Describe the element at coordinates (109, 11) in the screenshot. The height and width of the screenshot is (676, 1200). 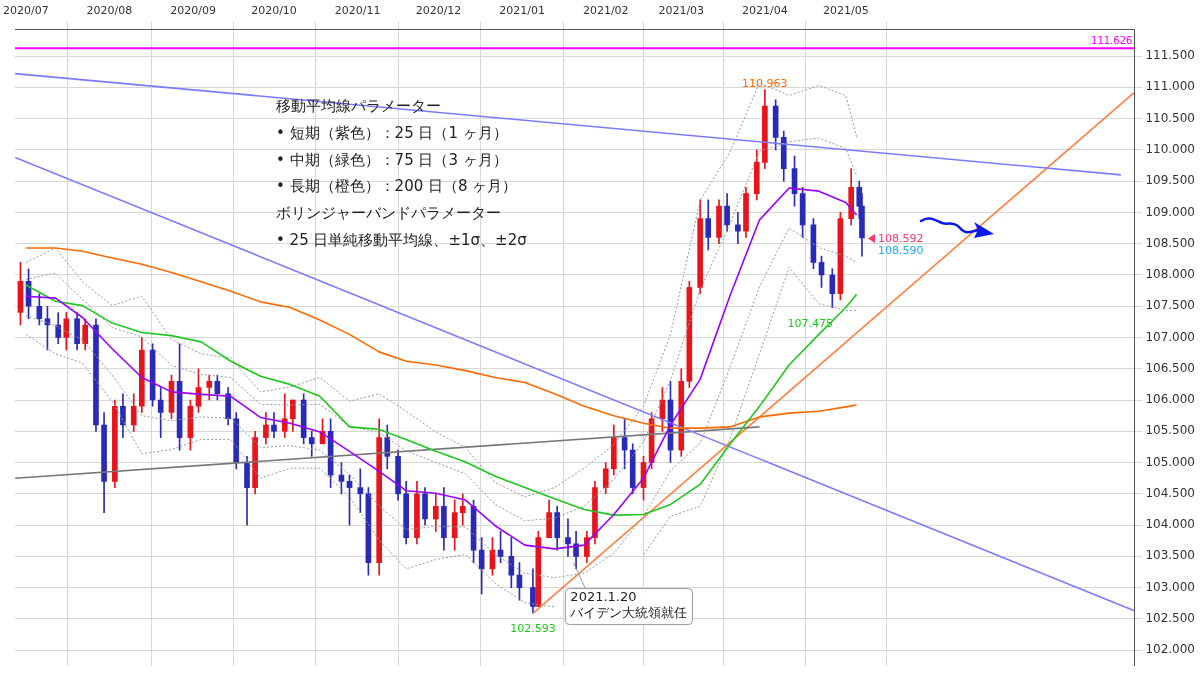
I see `x-tick-label: 2020/08` at that location.